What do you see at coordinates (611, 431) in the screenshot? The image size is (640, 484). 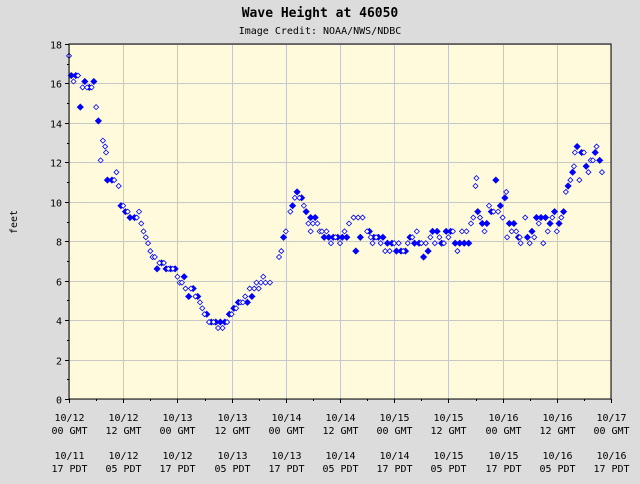 I see `x-tick-gmt-time: 00 GMT` at bounding box center [611, 431].